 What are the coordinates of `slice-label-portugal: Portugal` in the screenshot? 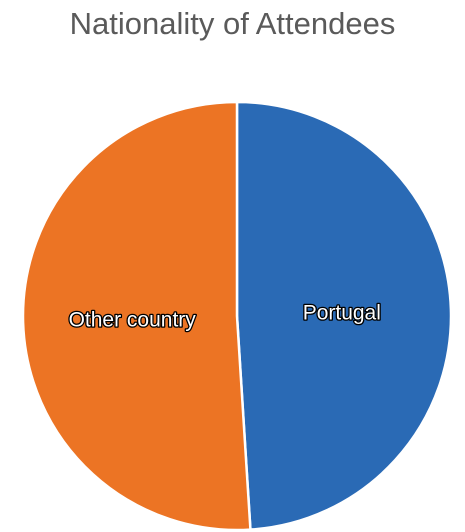 It's located at (342, 313).